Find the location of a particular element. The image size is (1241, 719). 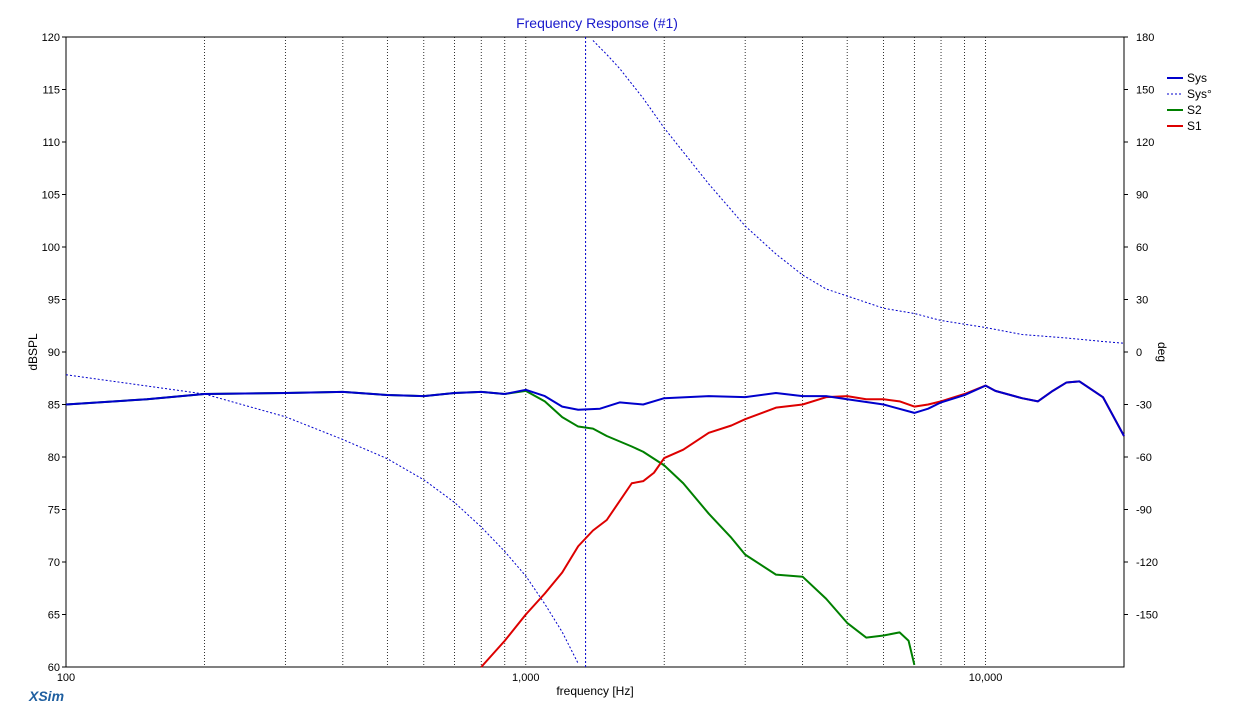

right-tick-label: 120 is located at coordinates (1145, 143).